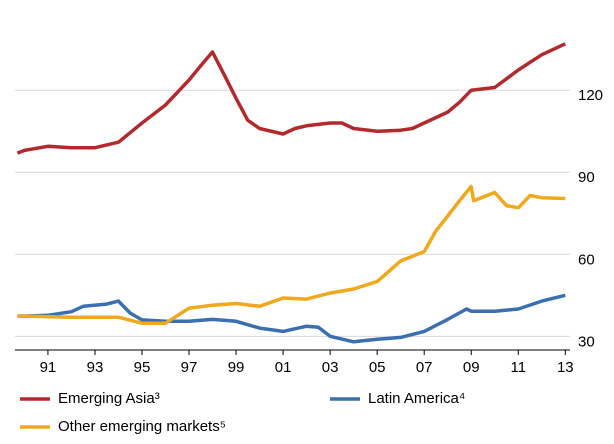  Describe the element at coordinates (590, 95) in the screenshot. I see `y-tick-label: 120` at that location.